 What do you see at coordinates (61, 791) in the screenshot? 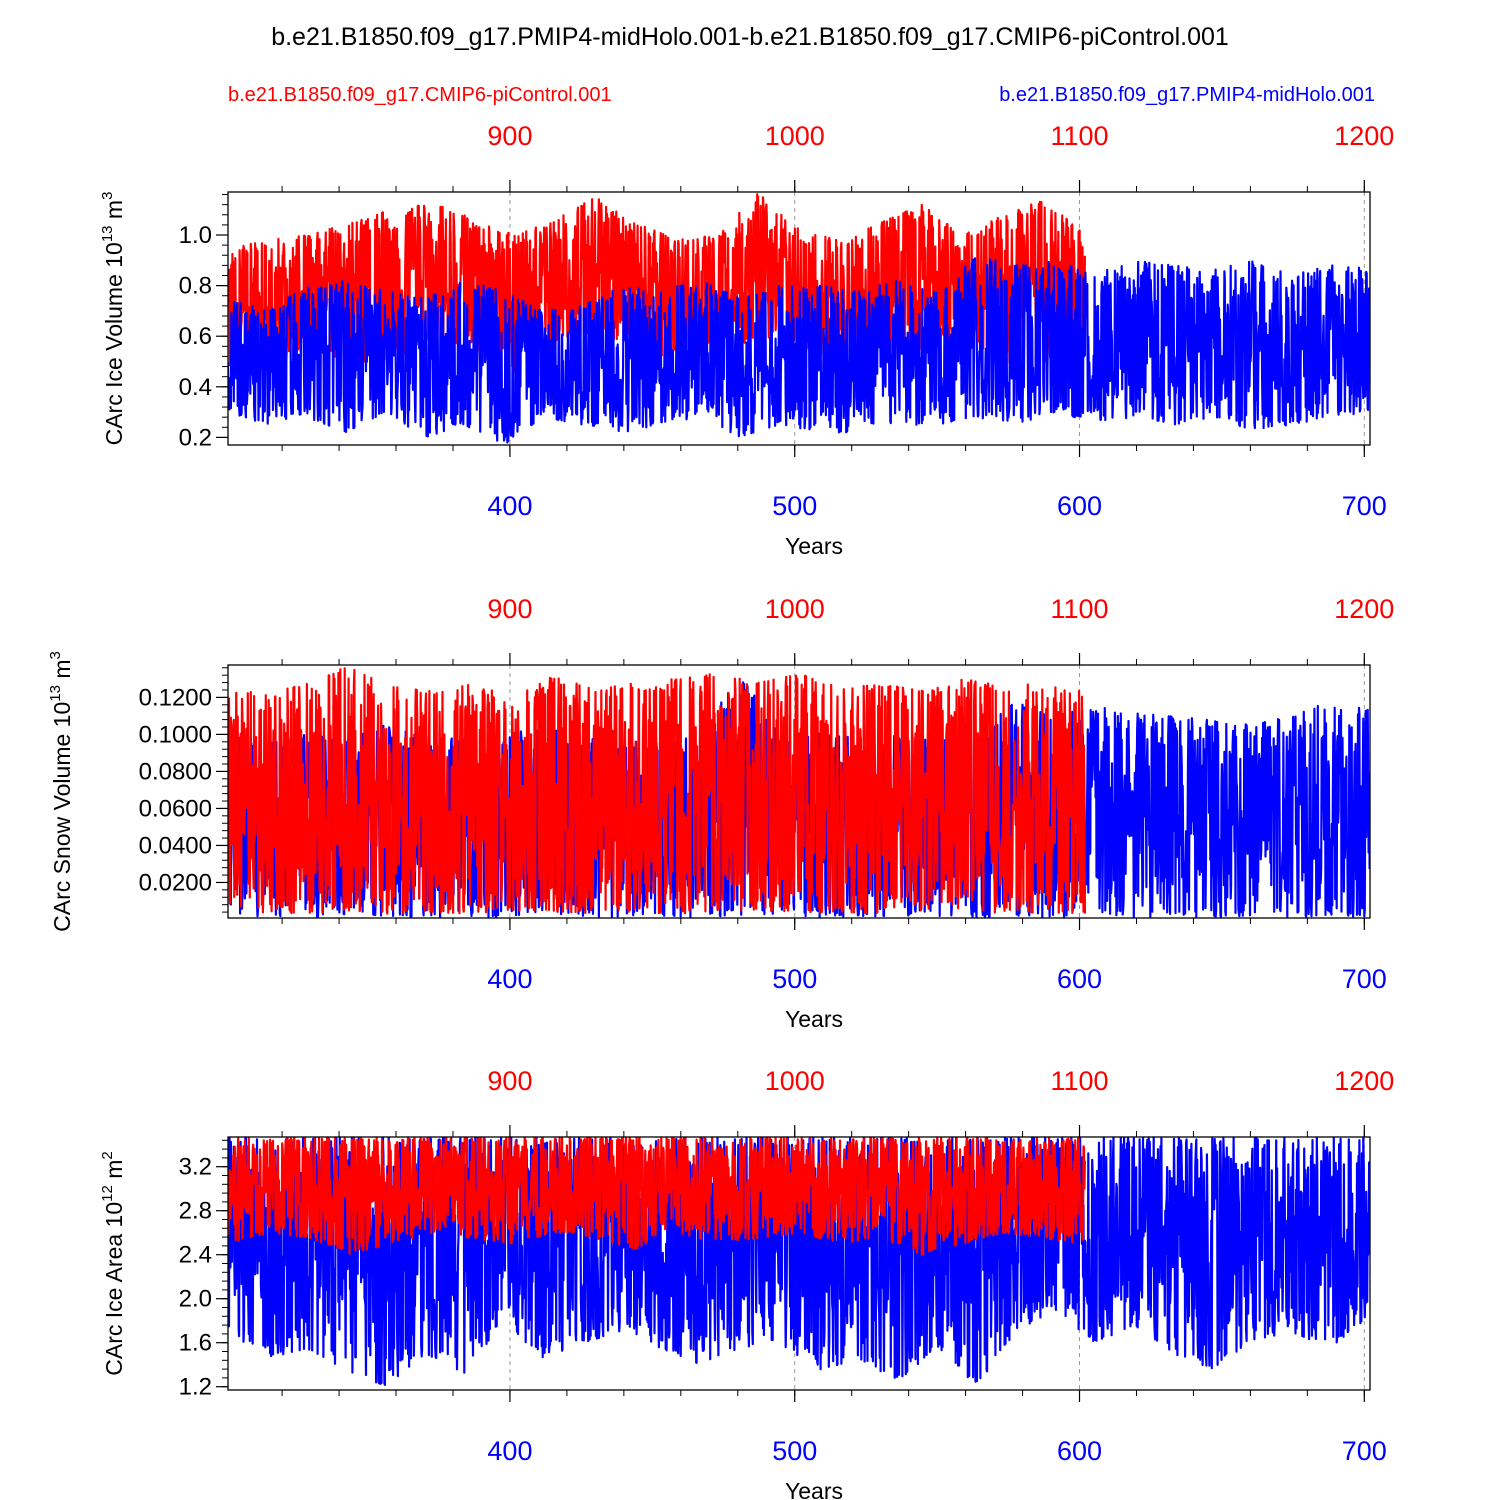
I see `y-axis-label: CArc Snow Volume 1013 m3` at bounding box center [61, 791].